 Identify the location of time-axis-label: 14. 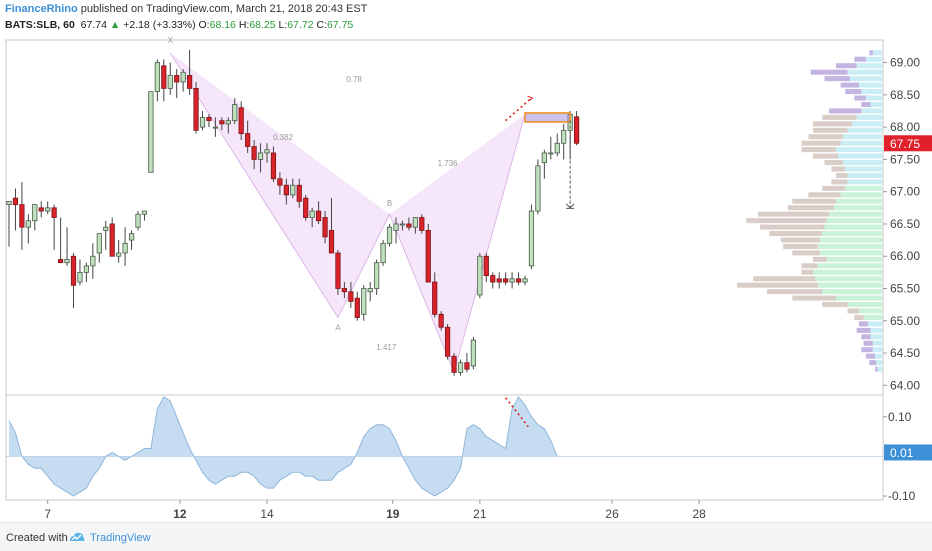
(267, 514).